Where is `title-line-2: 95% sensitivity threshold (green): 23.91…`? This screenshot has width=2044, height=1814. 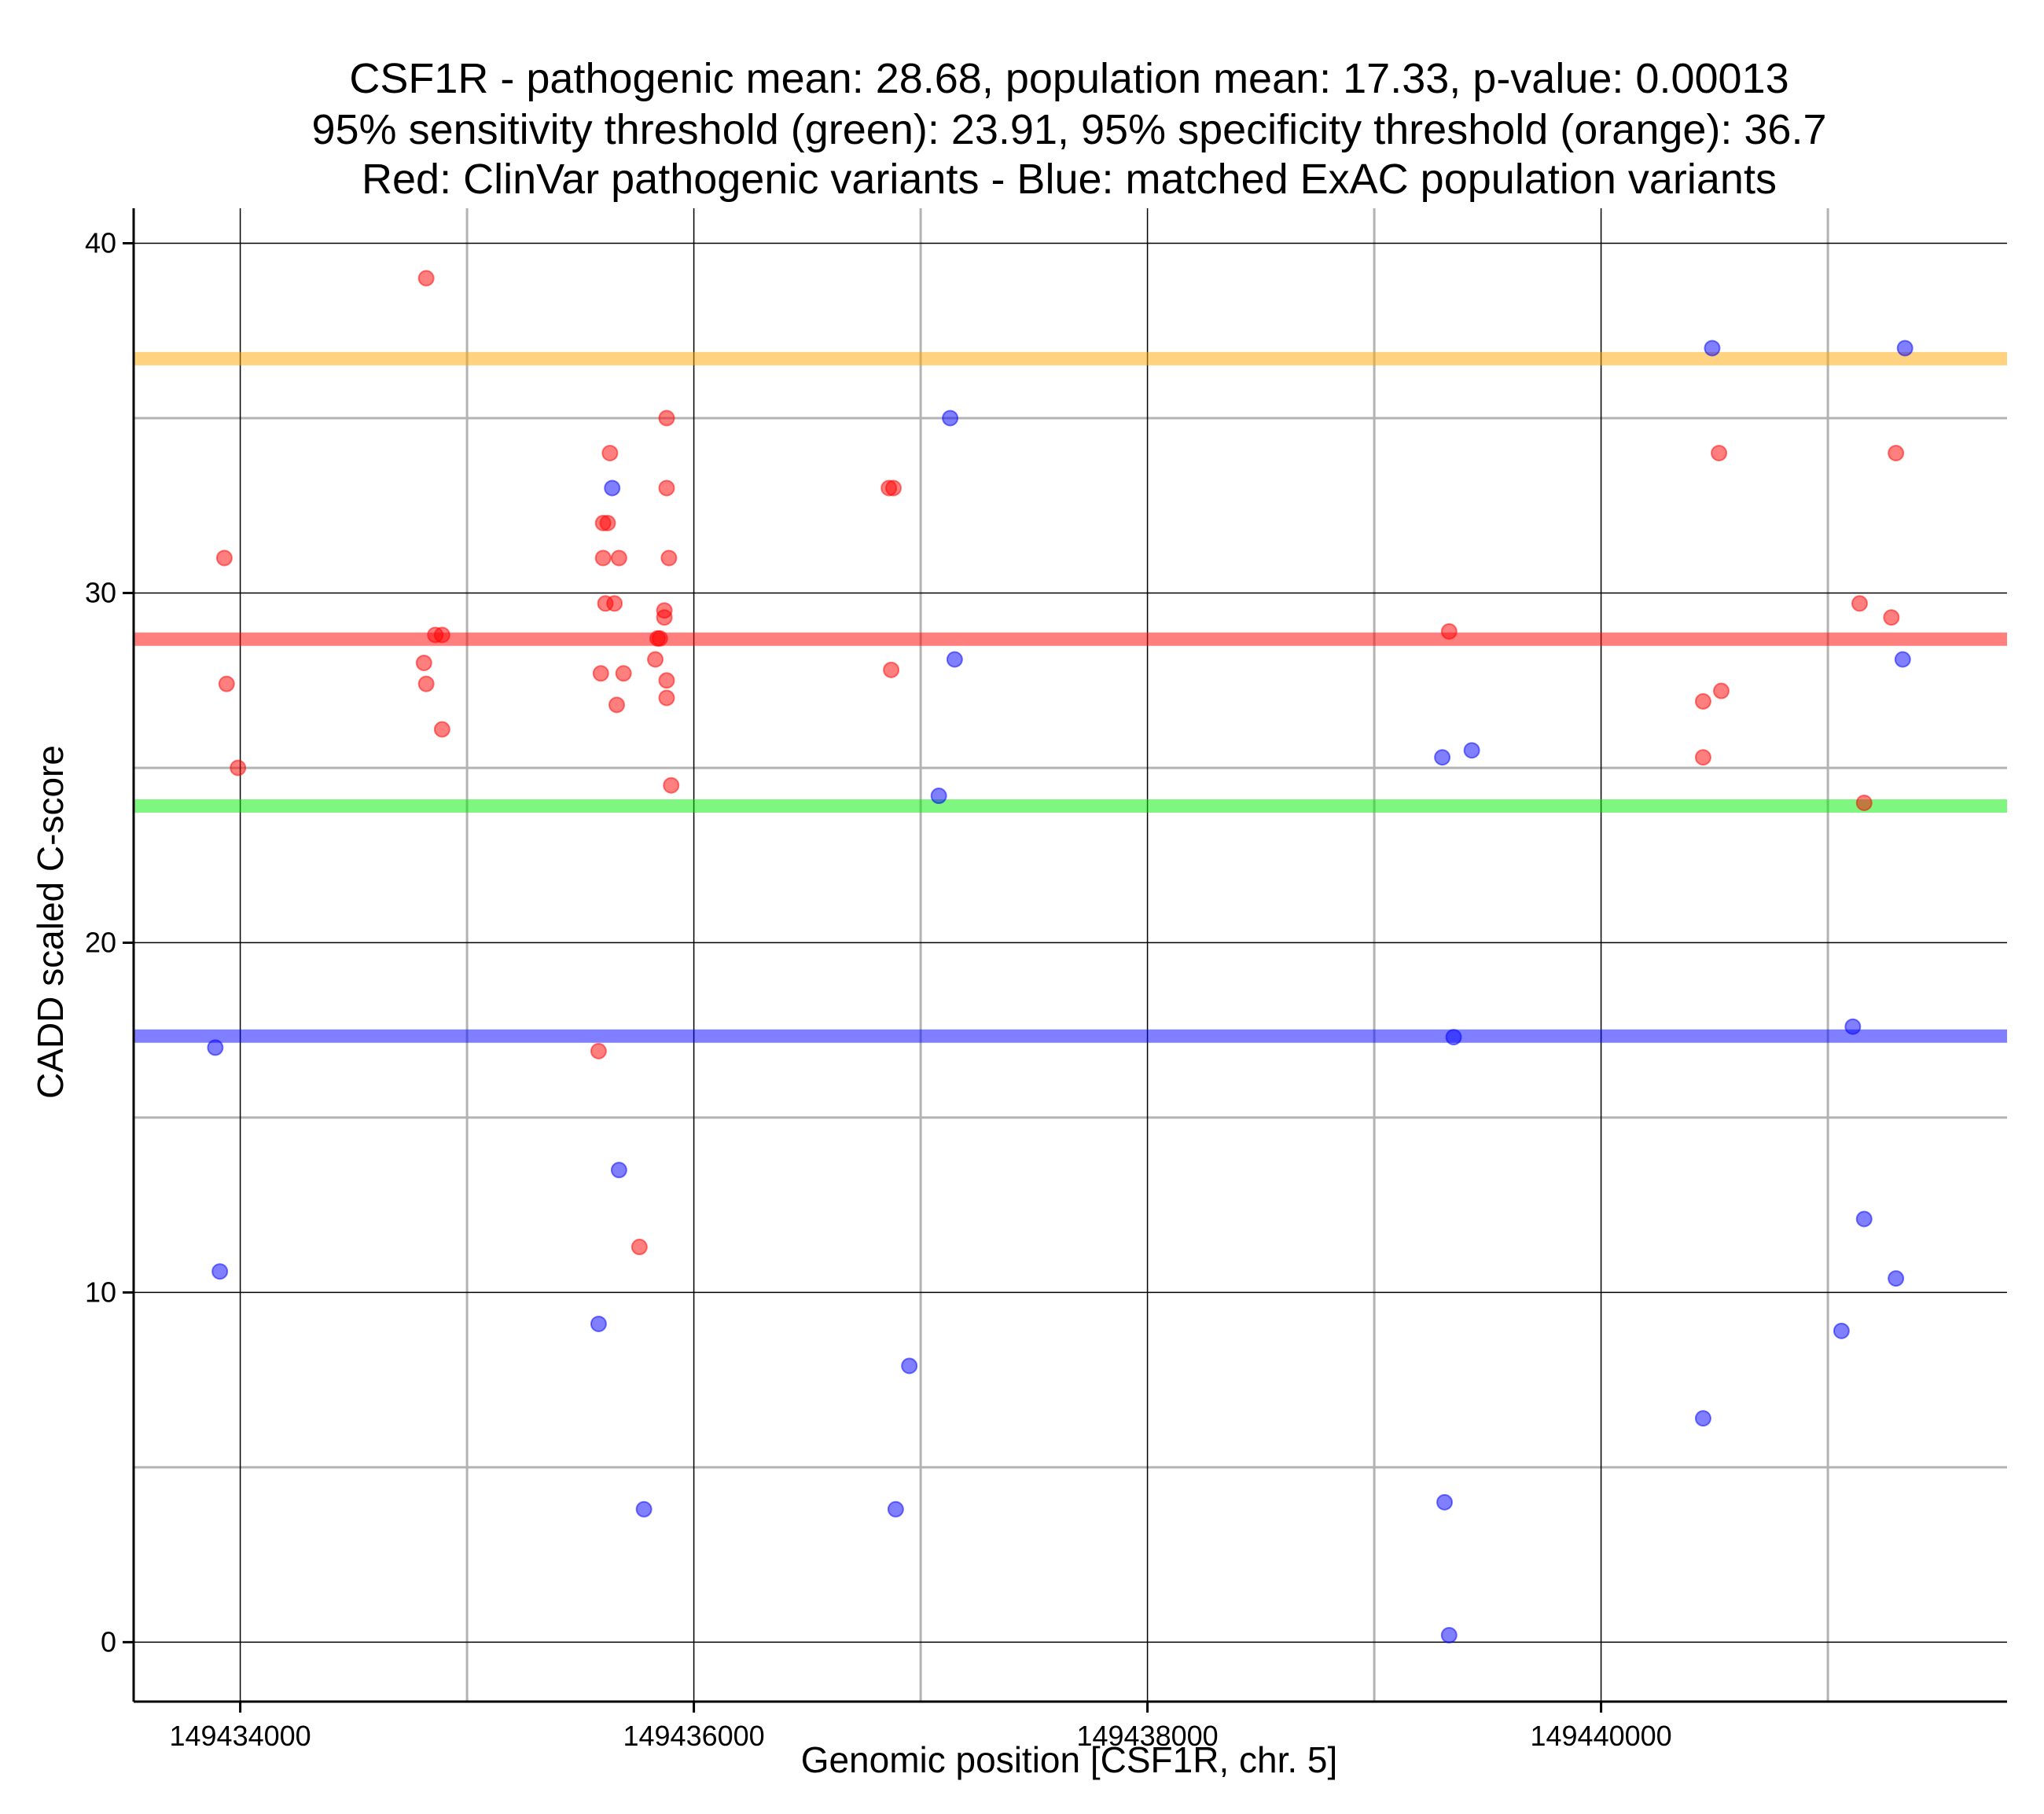
title-line-2: 95% sensitivity threshold (green): 23.91… is located at coordinates (1069, 129).